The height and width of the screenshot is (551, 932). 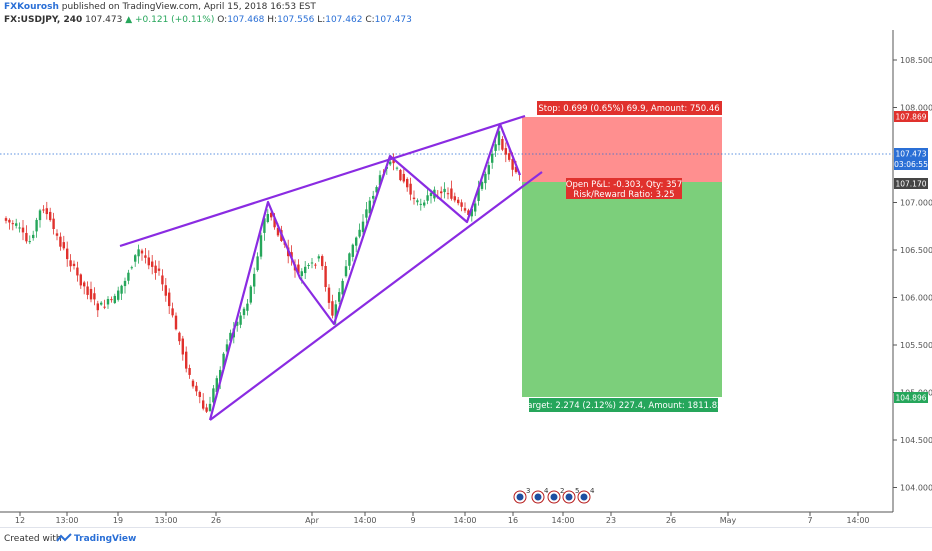 What do you see at coordinates (629, 108) in the screenshot?
I see `stop-label: Stop: 0.699 (0.65%) 69.9, Amount: 750.46` at bounding box center [629, 108].